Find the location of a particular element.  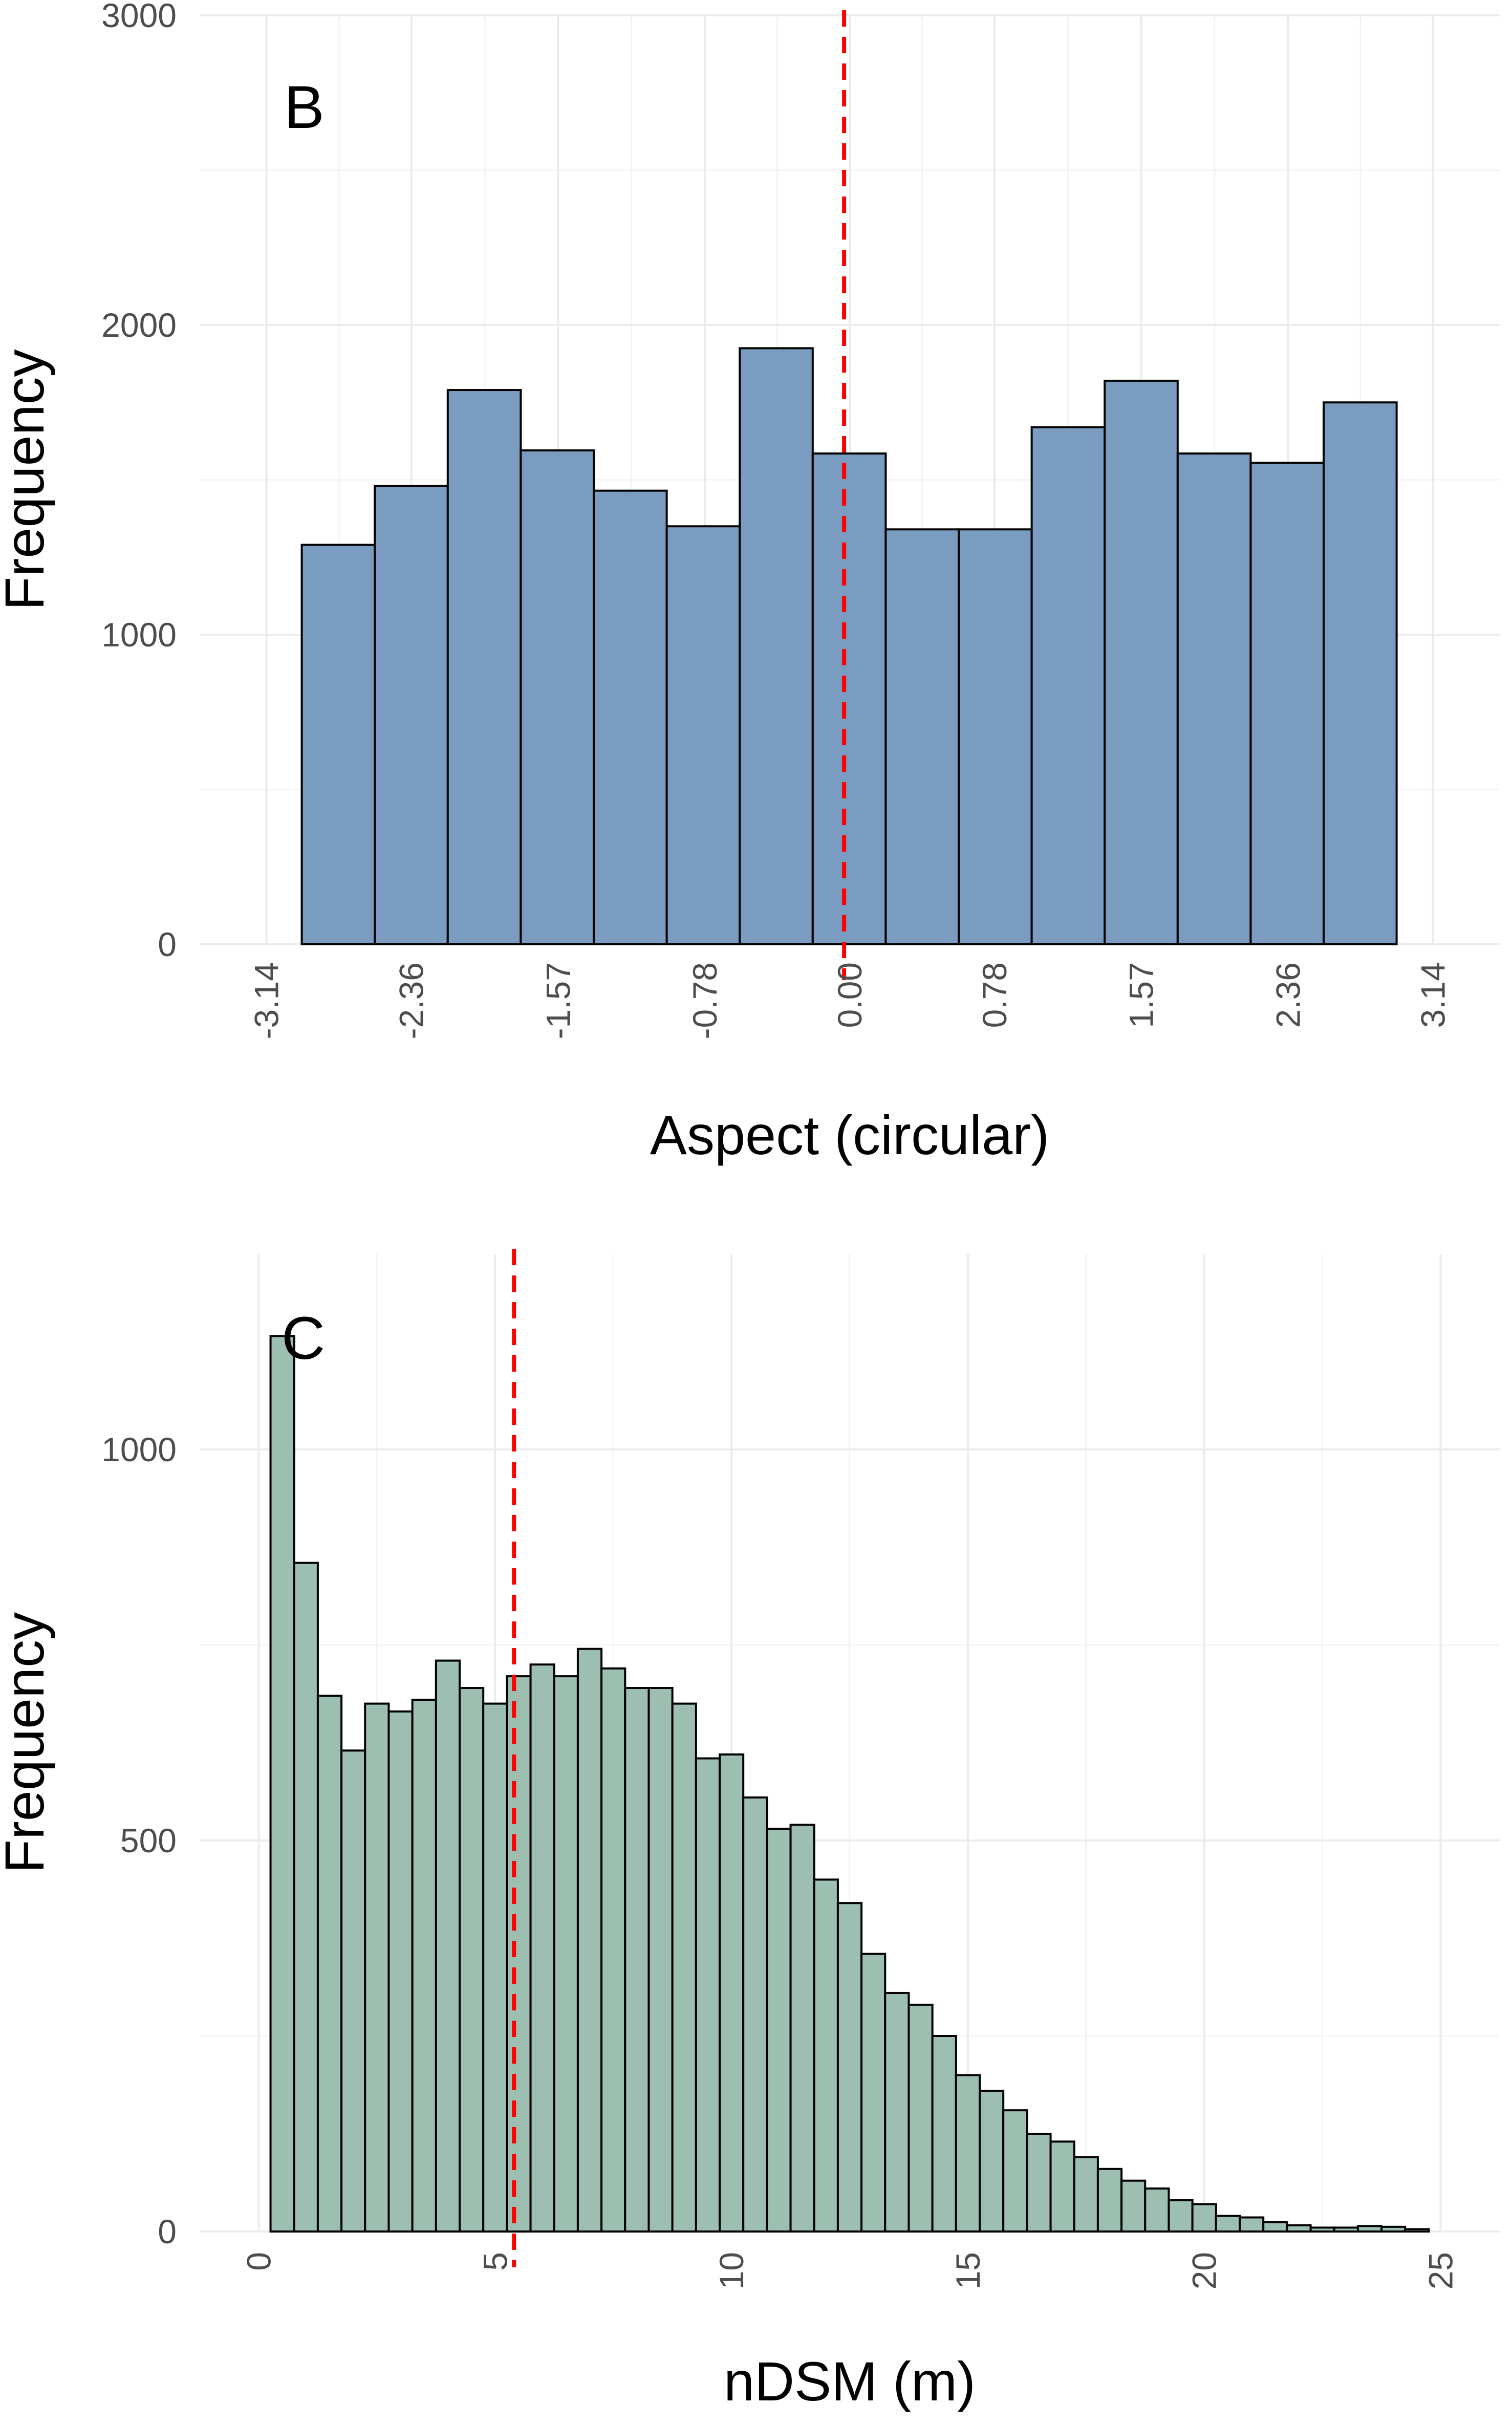

x-tick-label: 15 is located at coordinates (968, 2270).